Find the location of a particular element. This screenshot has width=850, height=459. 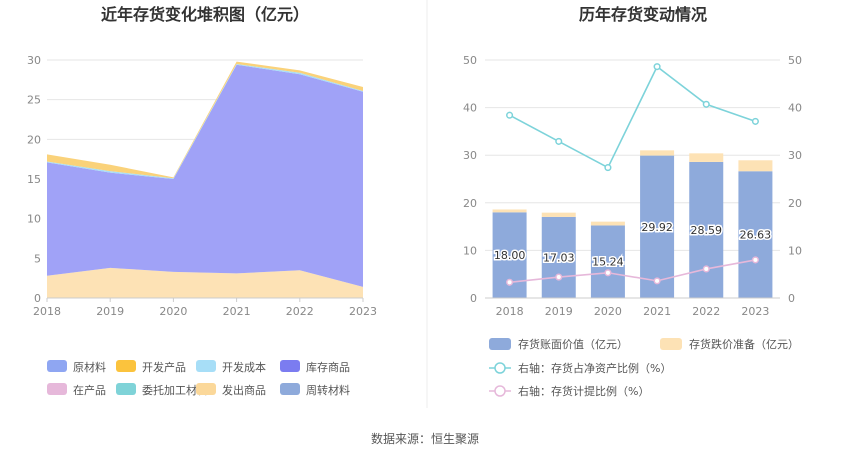

left-legend-label-委托加工材料: 委托加工材料 is located at coordinates (175, 390).